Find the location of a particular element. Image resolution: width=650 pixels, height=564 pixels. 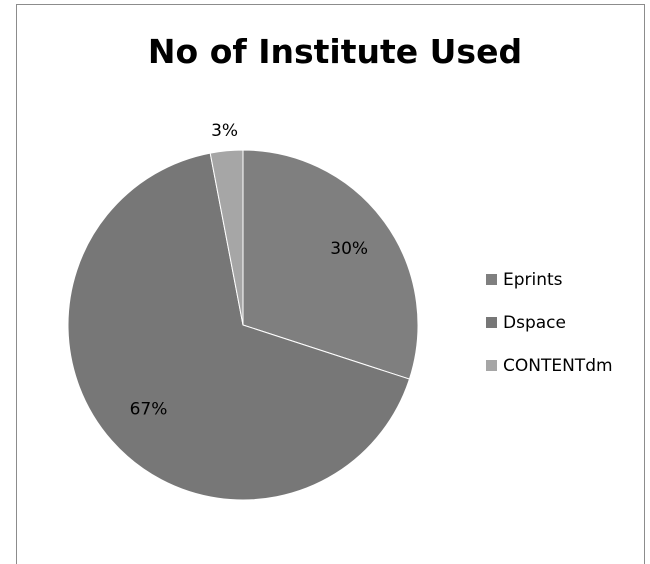

data-label-dspace: 67% is located at coordinates (149, 409).